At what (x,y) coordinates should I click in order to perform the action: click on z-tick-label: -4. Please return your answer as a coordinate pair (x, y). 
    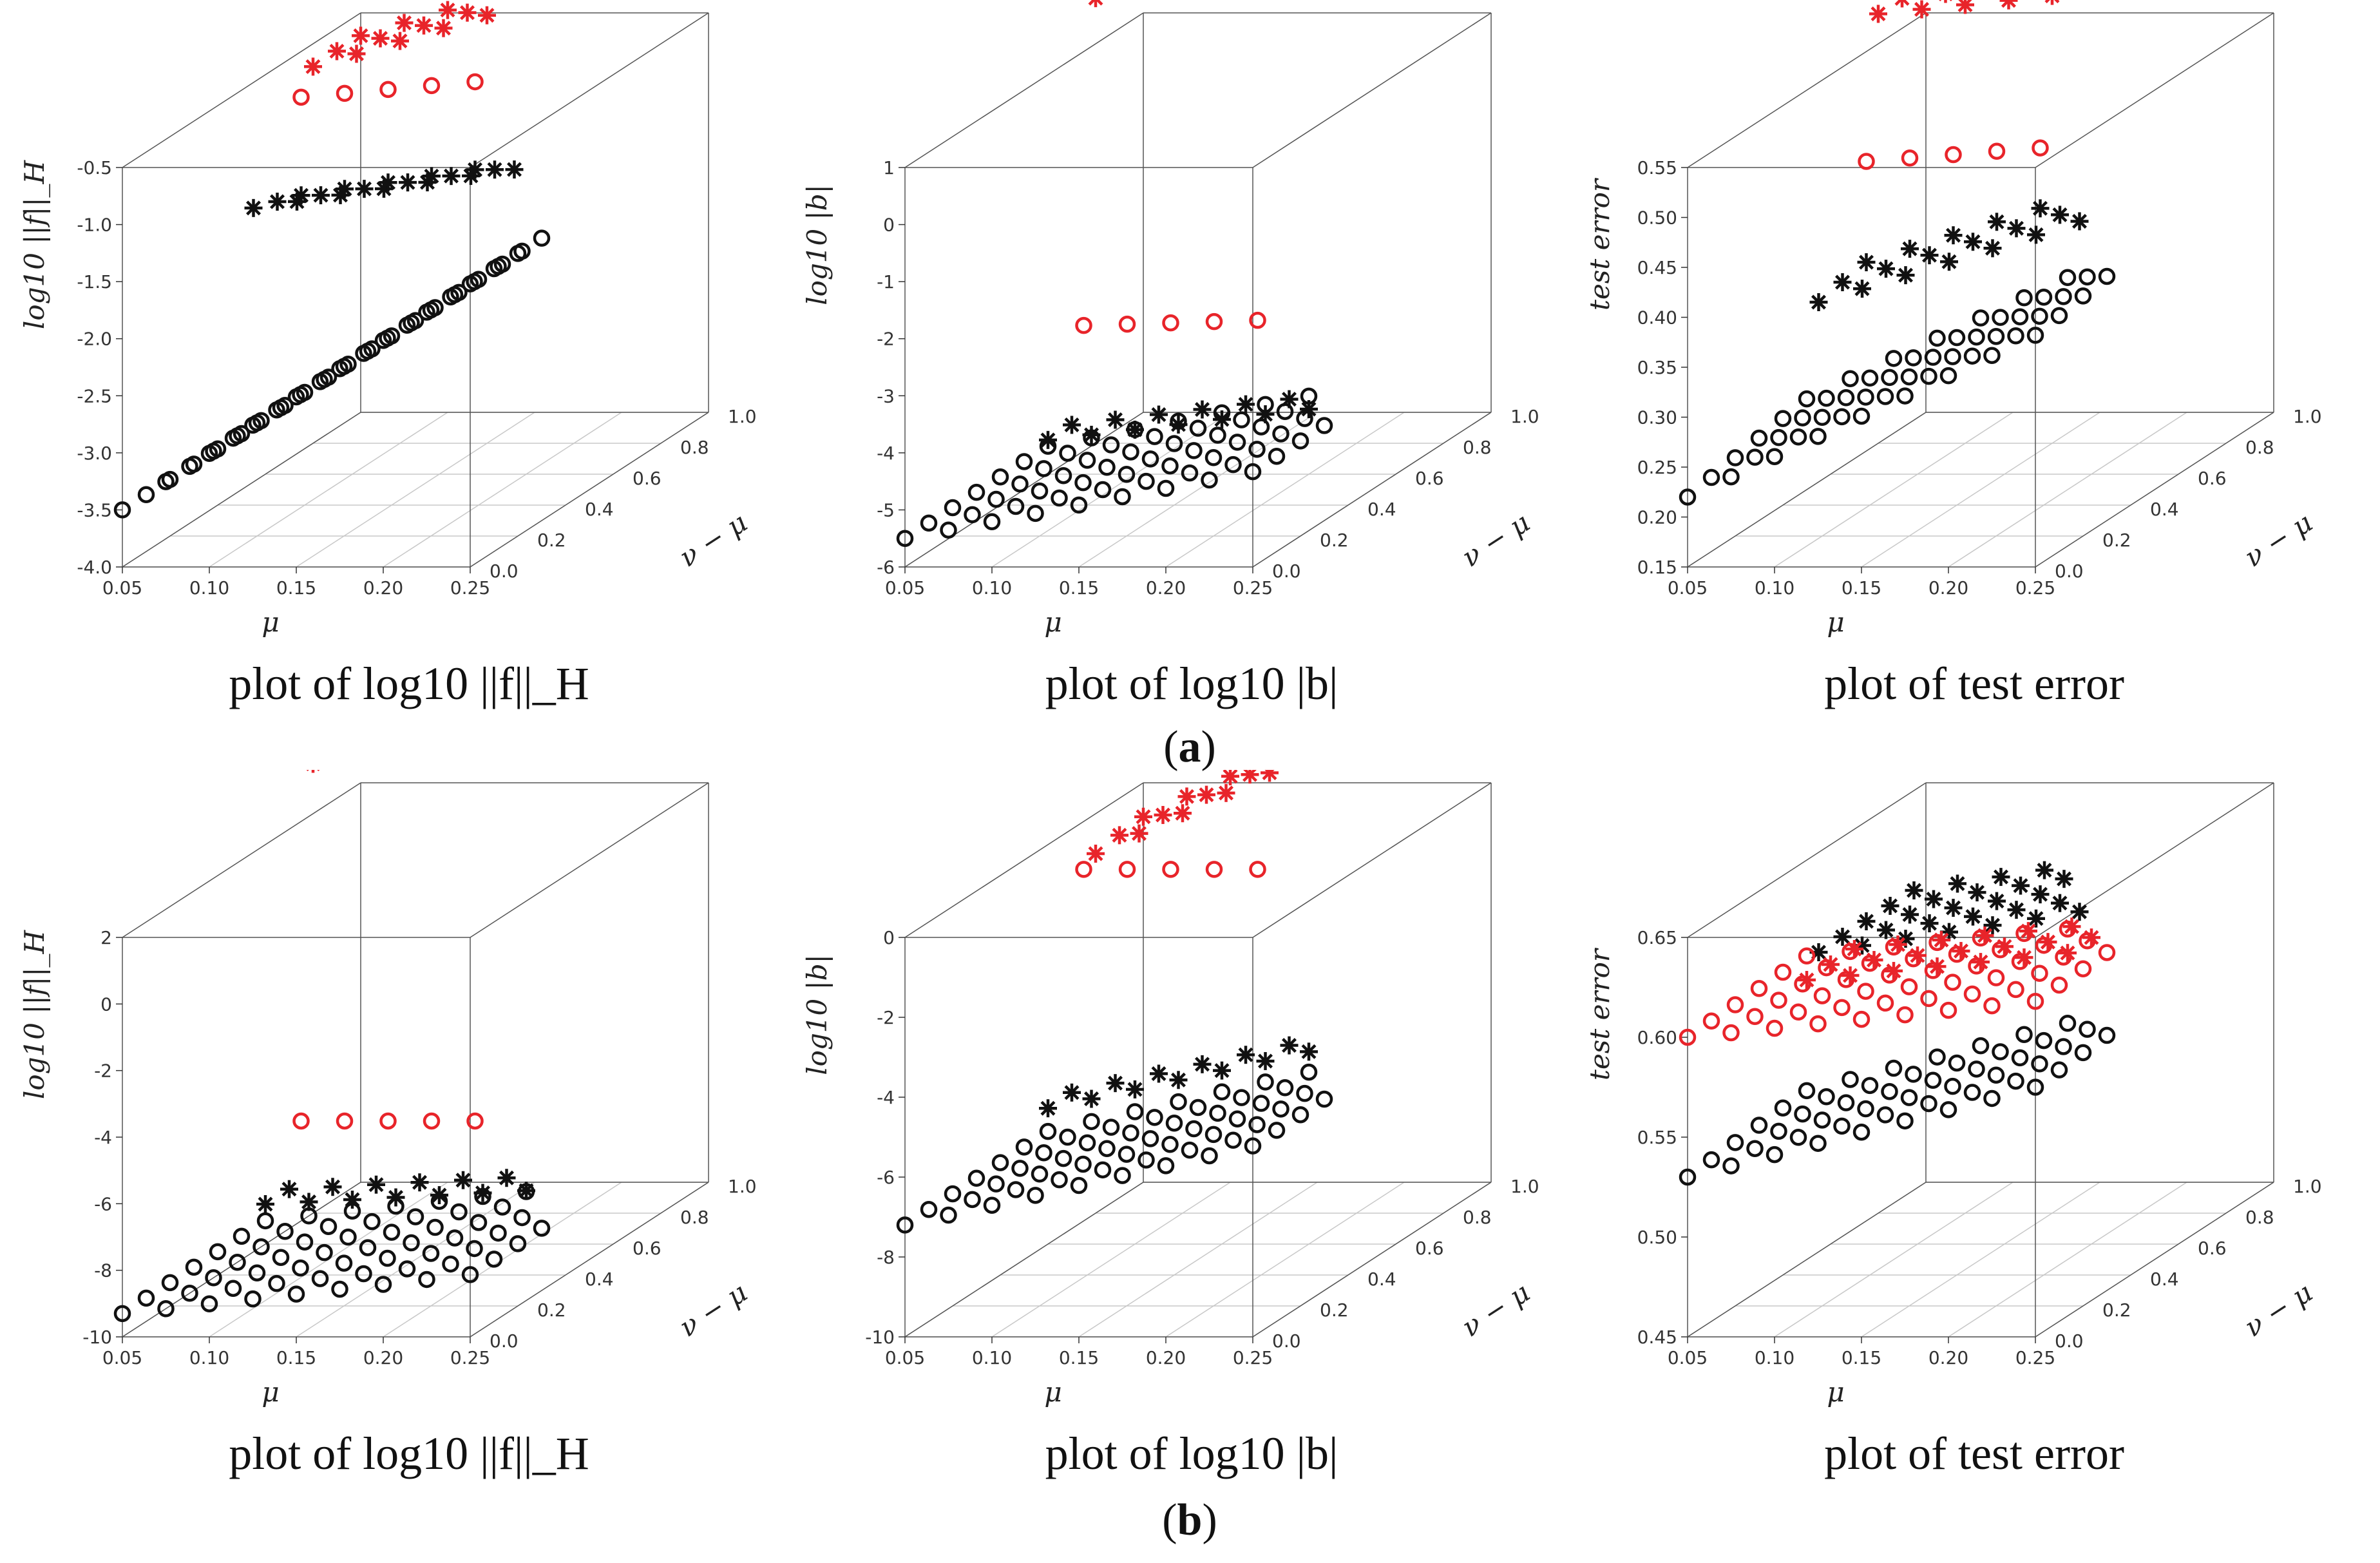
    Looking at the image, I should click on (886, 453).